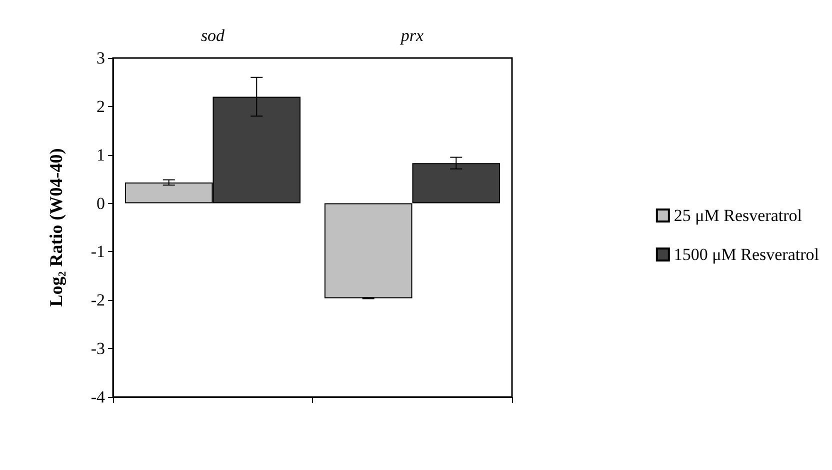  What do you see at coordinates (100, 58) in the screenshot?
I see `y-tick-label: 3` at bounding box center [100, 58].